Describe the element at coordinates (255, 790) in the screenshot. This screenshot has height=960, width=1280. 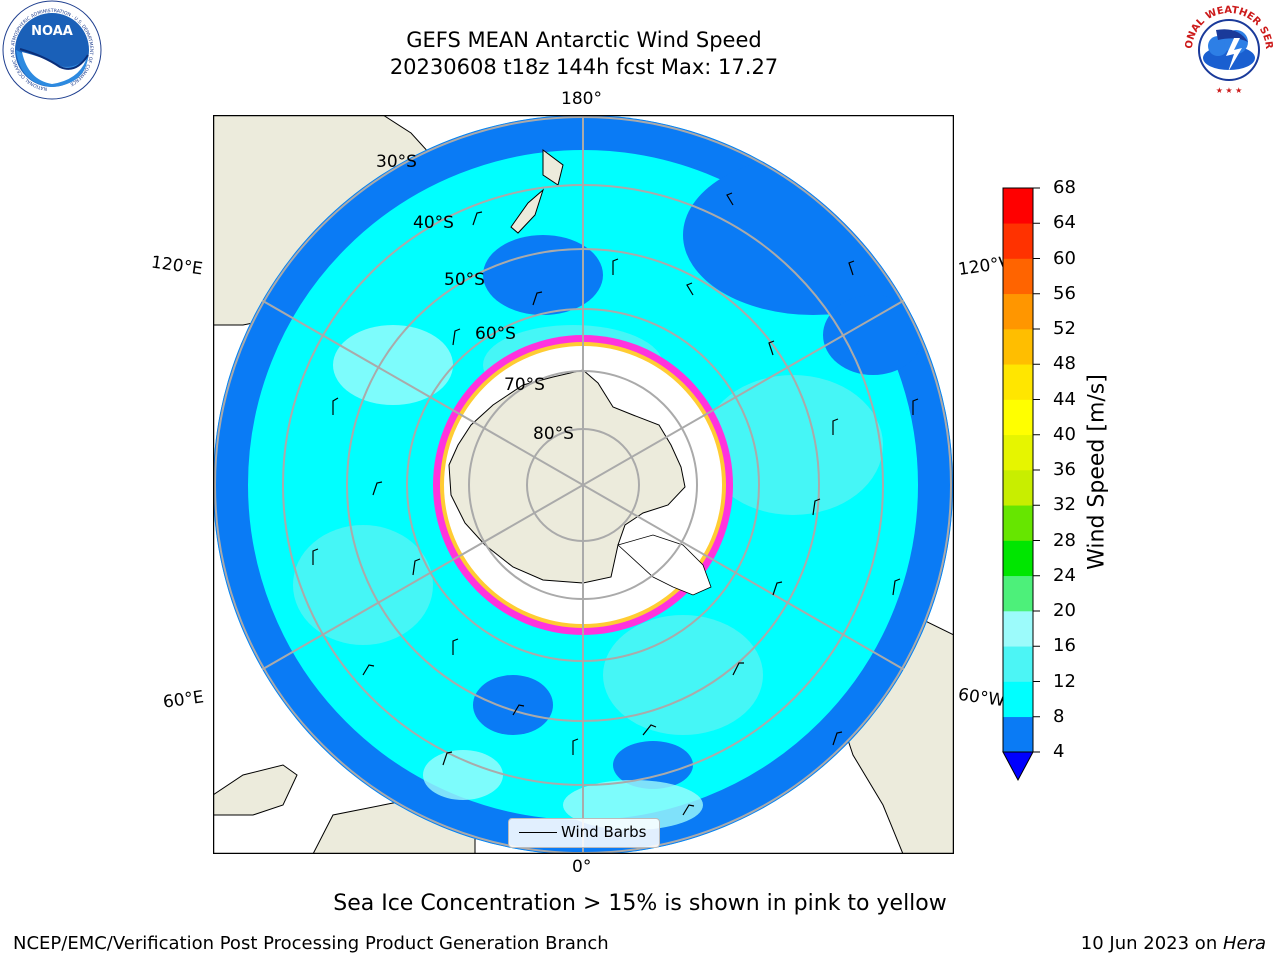
I see `madagascar-land` at that location.